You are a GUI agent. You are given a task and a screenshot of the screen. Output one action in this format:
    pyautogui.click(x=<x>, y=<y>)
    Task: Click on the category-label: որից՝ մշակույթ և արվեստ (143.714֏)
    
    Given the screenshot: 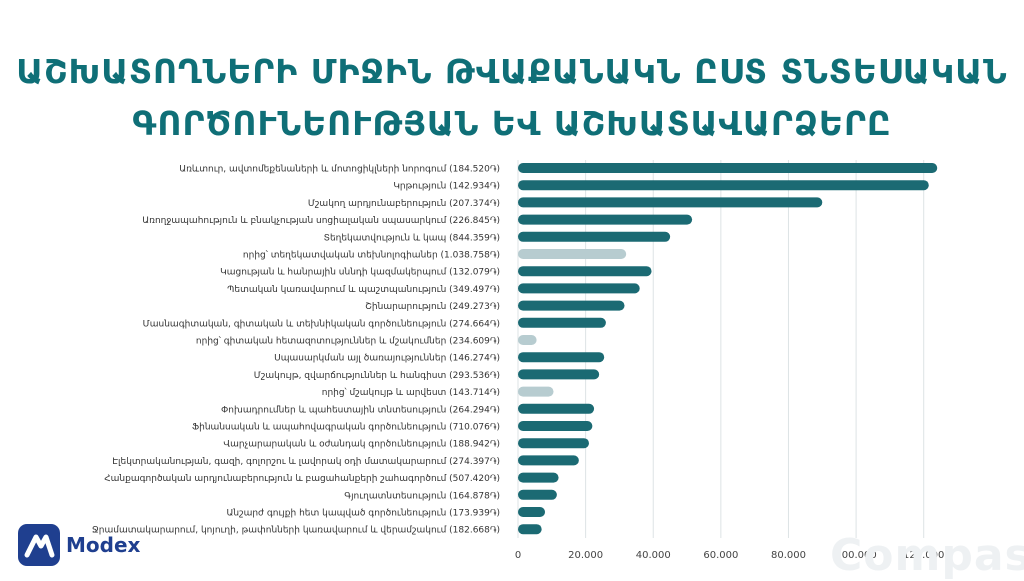 What is the action you would take?
    pyautogui.click(x=411, y=392)
    